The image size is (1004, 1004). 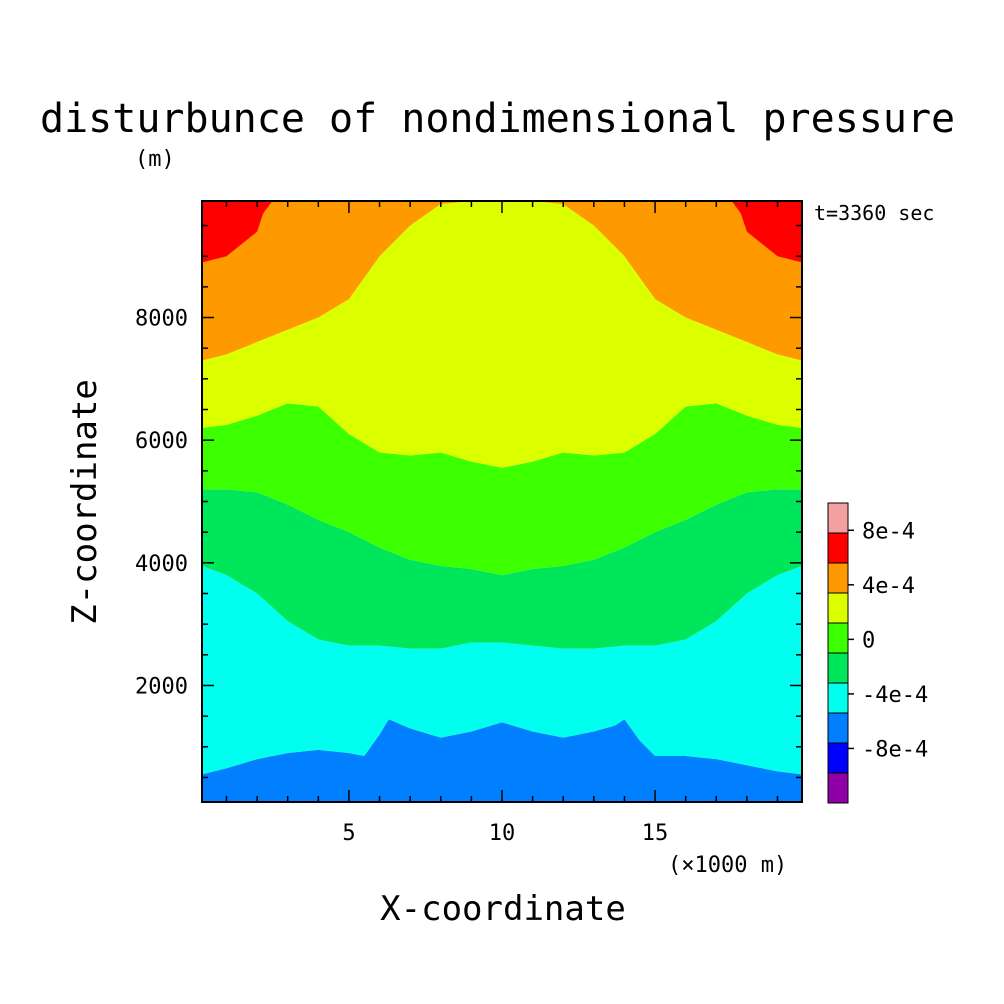 What do you see at coordinates (888, 586) in the screenshot?
I see `colorbar-tick-label: 4e-4` at bounding box center [888, 586].